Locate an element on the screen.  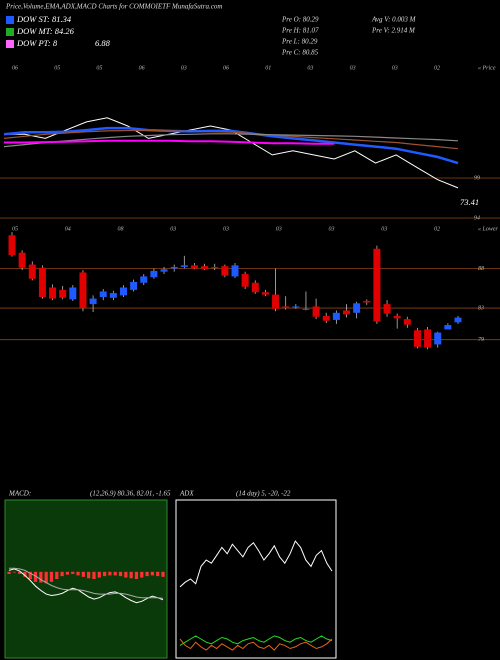
x-label: 04 is located at coordinates (68, 228).